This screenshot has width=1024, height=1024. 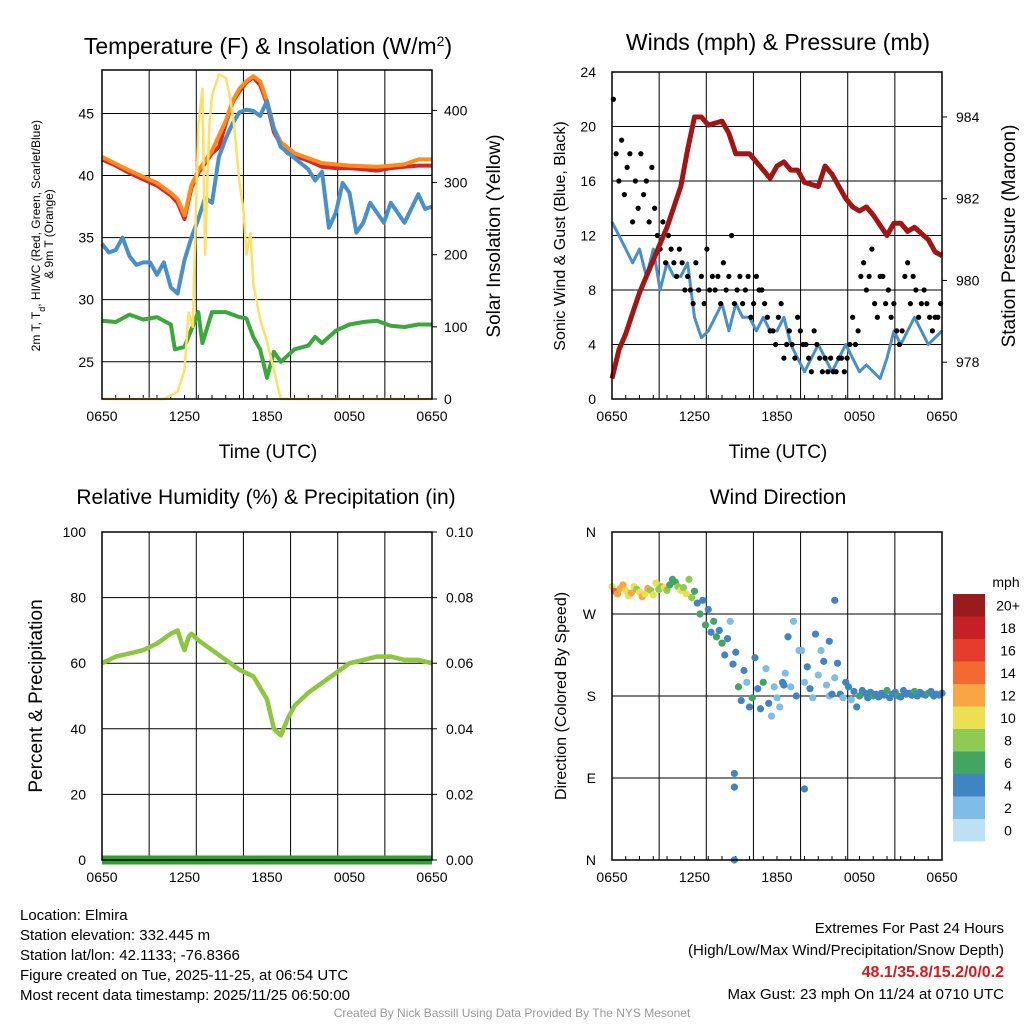 What do you see at coordinates (1005, 582) in the screenshot?
I see `speed-legend-title: mph` at bounding box center [1005, 582].